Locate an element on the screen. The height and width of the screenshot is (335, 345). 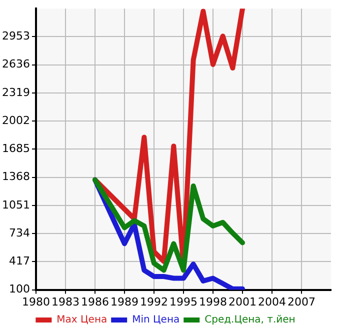
y-tick-label: 734 is located at coordinates (19, 233).